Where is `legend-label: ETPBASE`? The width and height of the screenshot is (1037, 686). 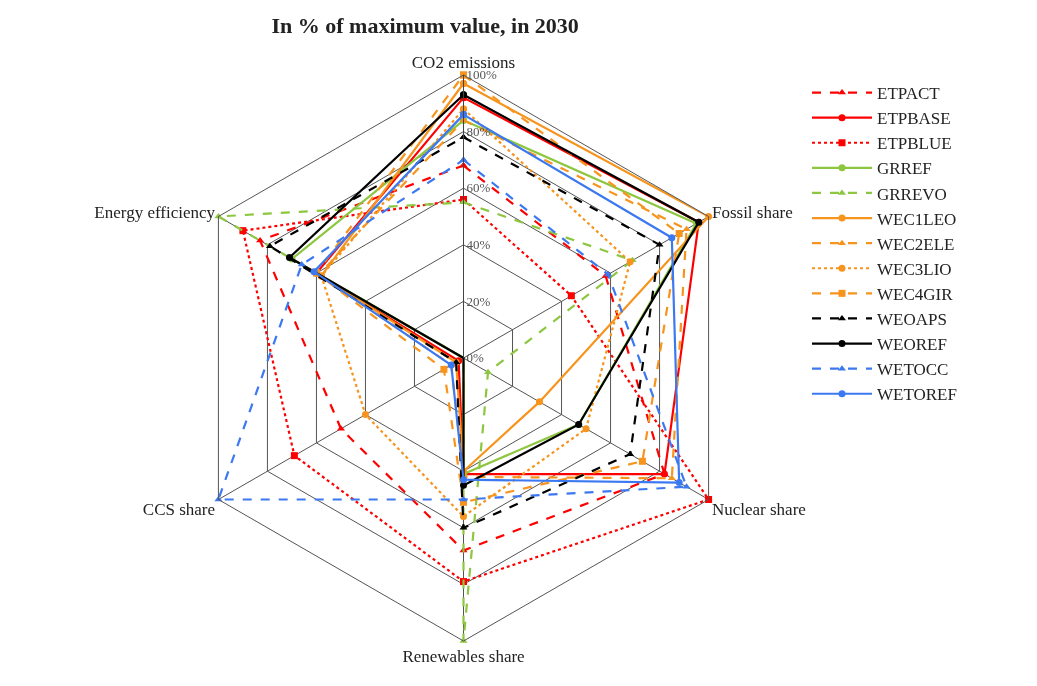 legend-label: ETPBASE is located at coordinates (914, 119).